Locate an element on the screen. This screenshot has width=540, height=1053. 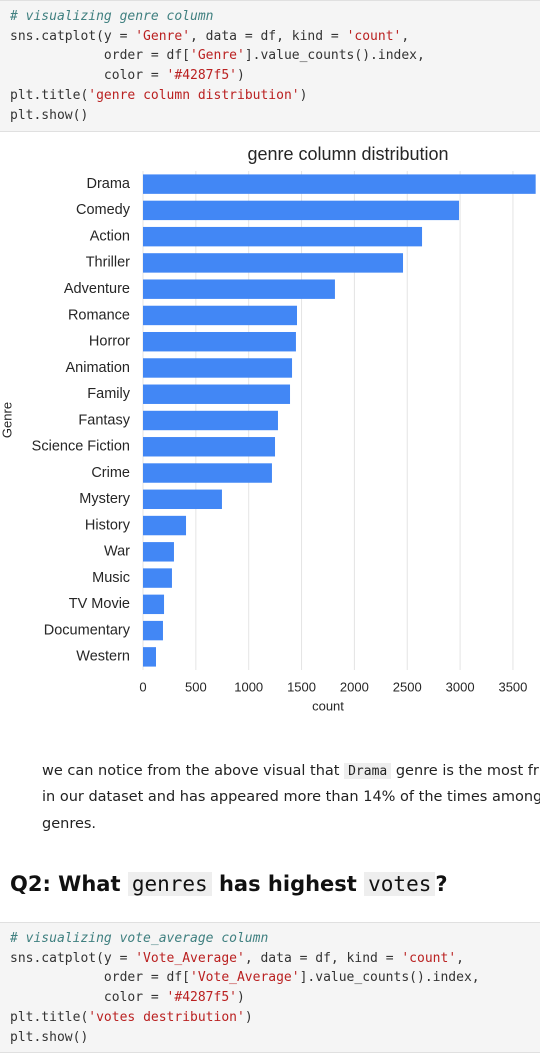
x-tick-label: 500 is located at coordinates (196, 686).